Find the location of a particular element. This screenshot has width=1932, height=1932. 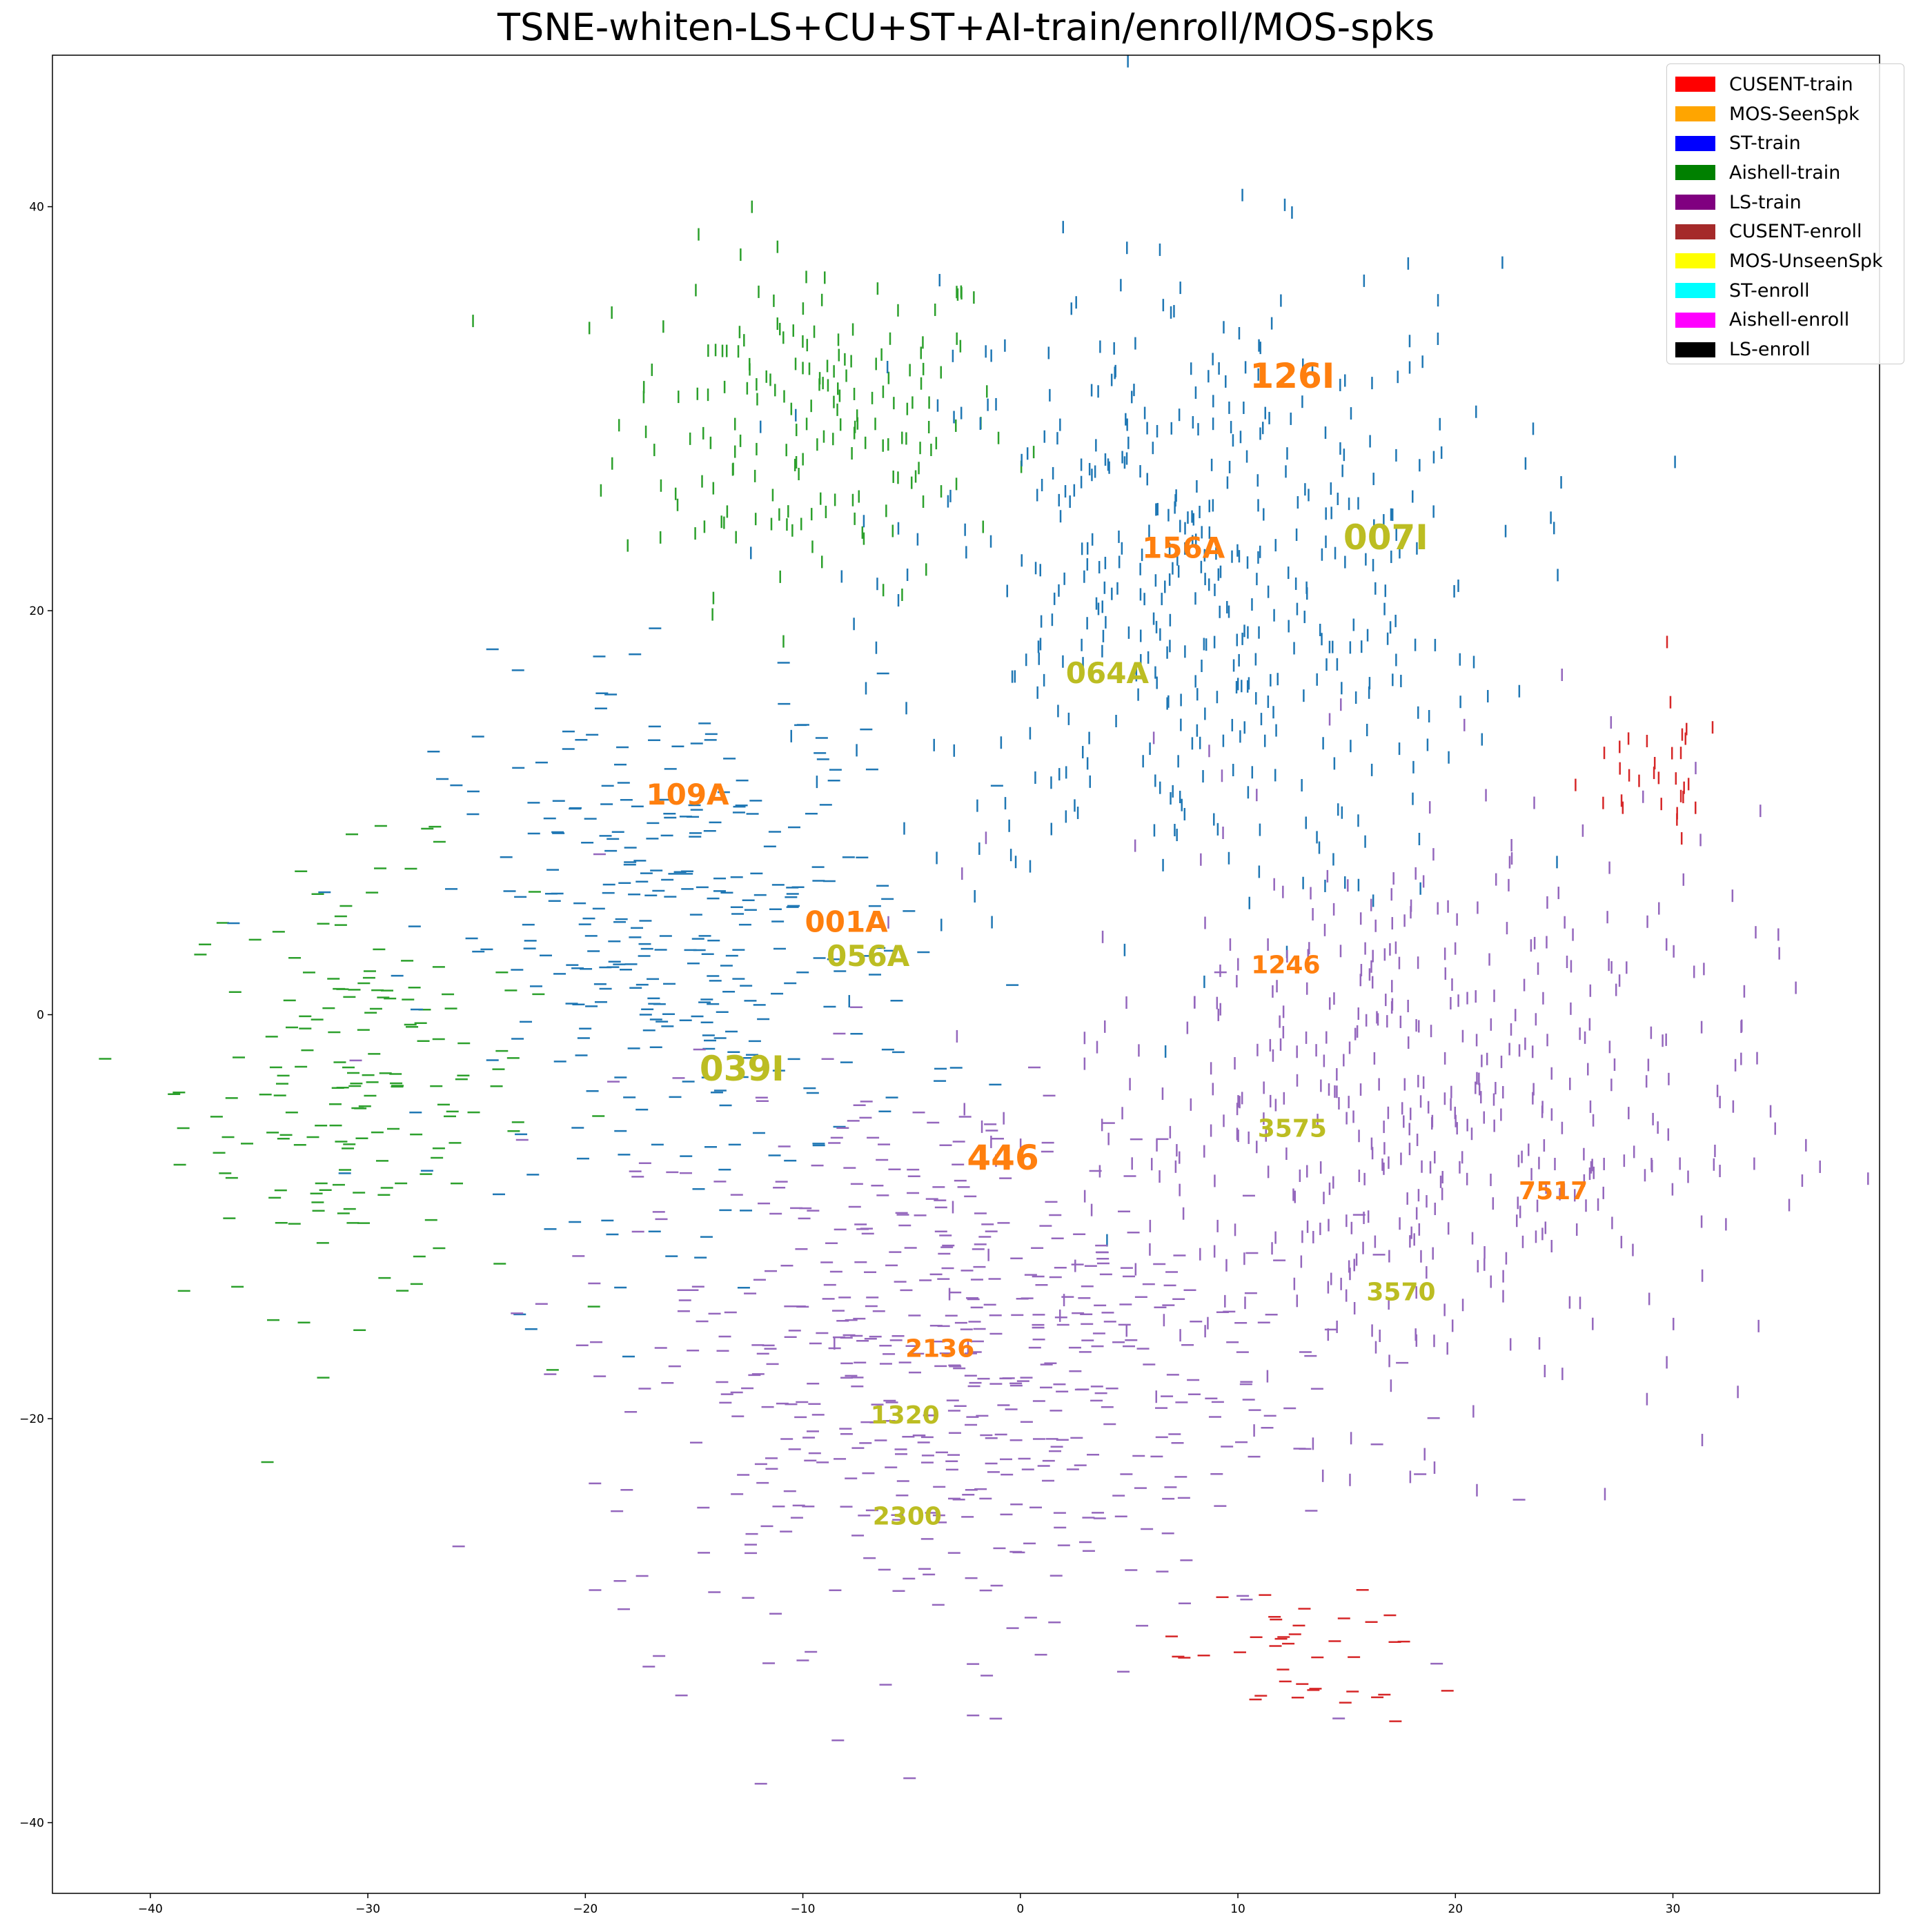

legend-label-0: CUSENT-train is located at coordinates (1791, 84).